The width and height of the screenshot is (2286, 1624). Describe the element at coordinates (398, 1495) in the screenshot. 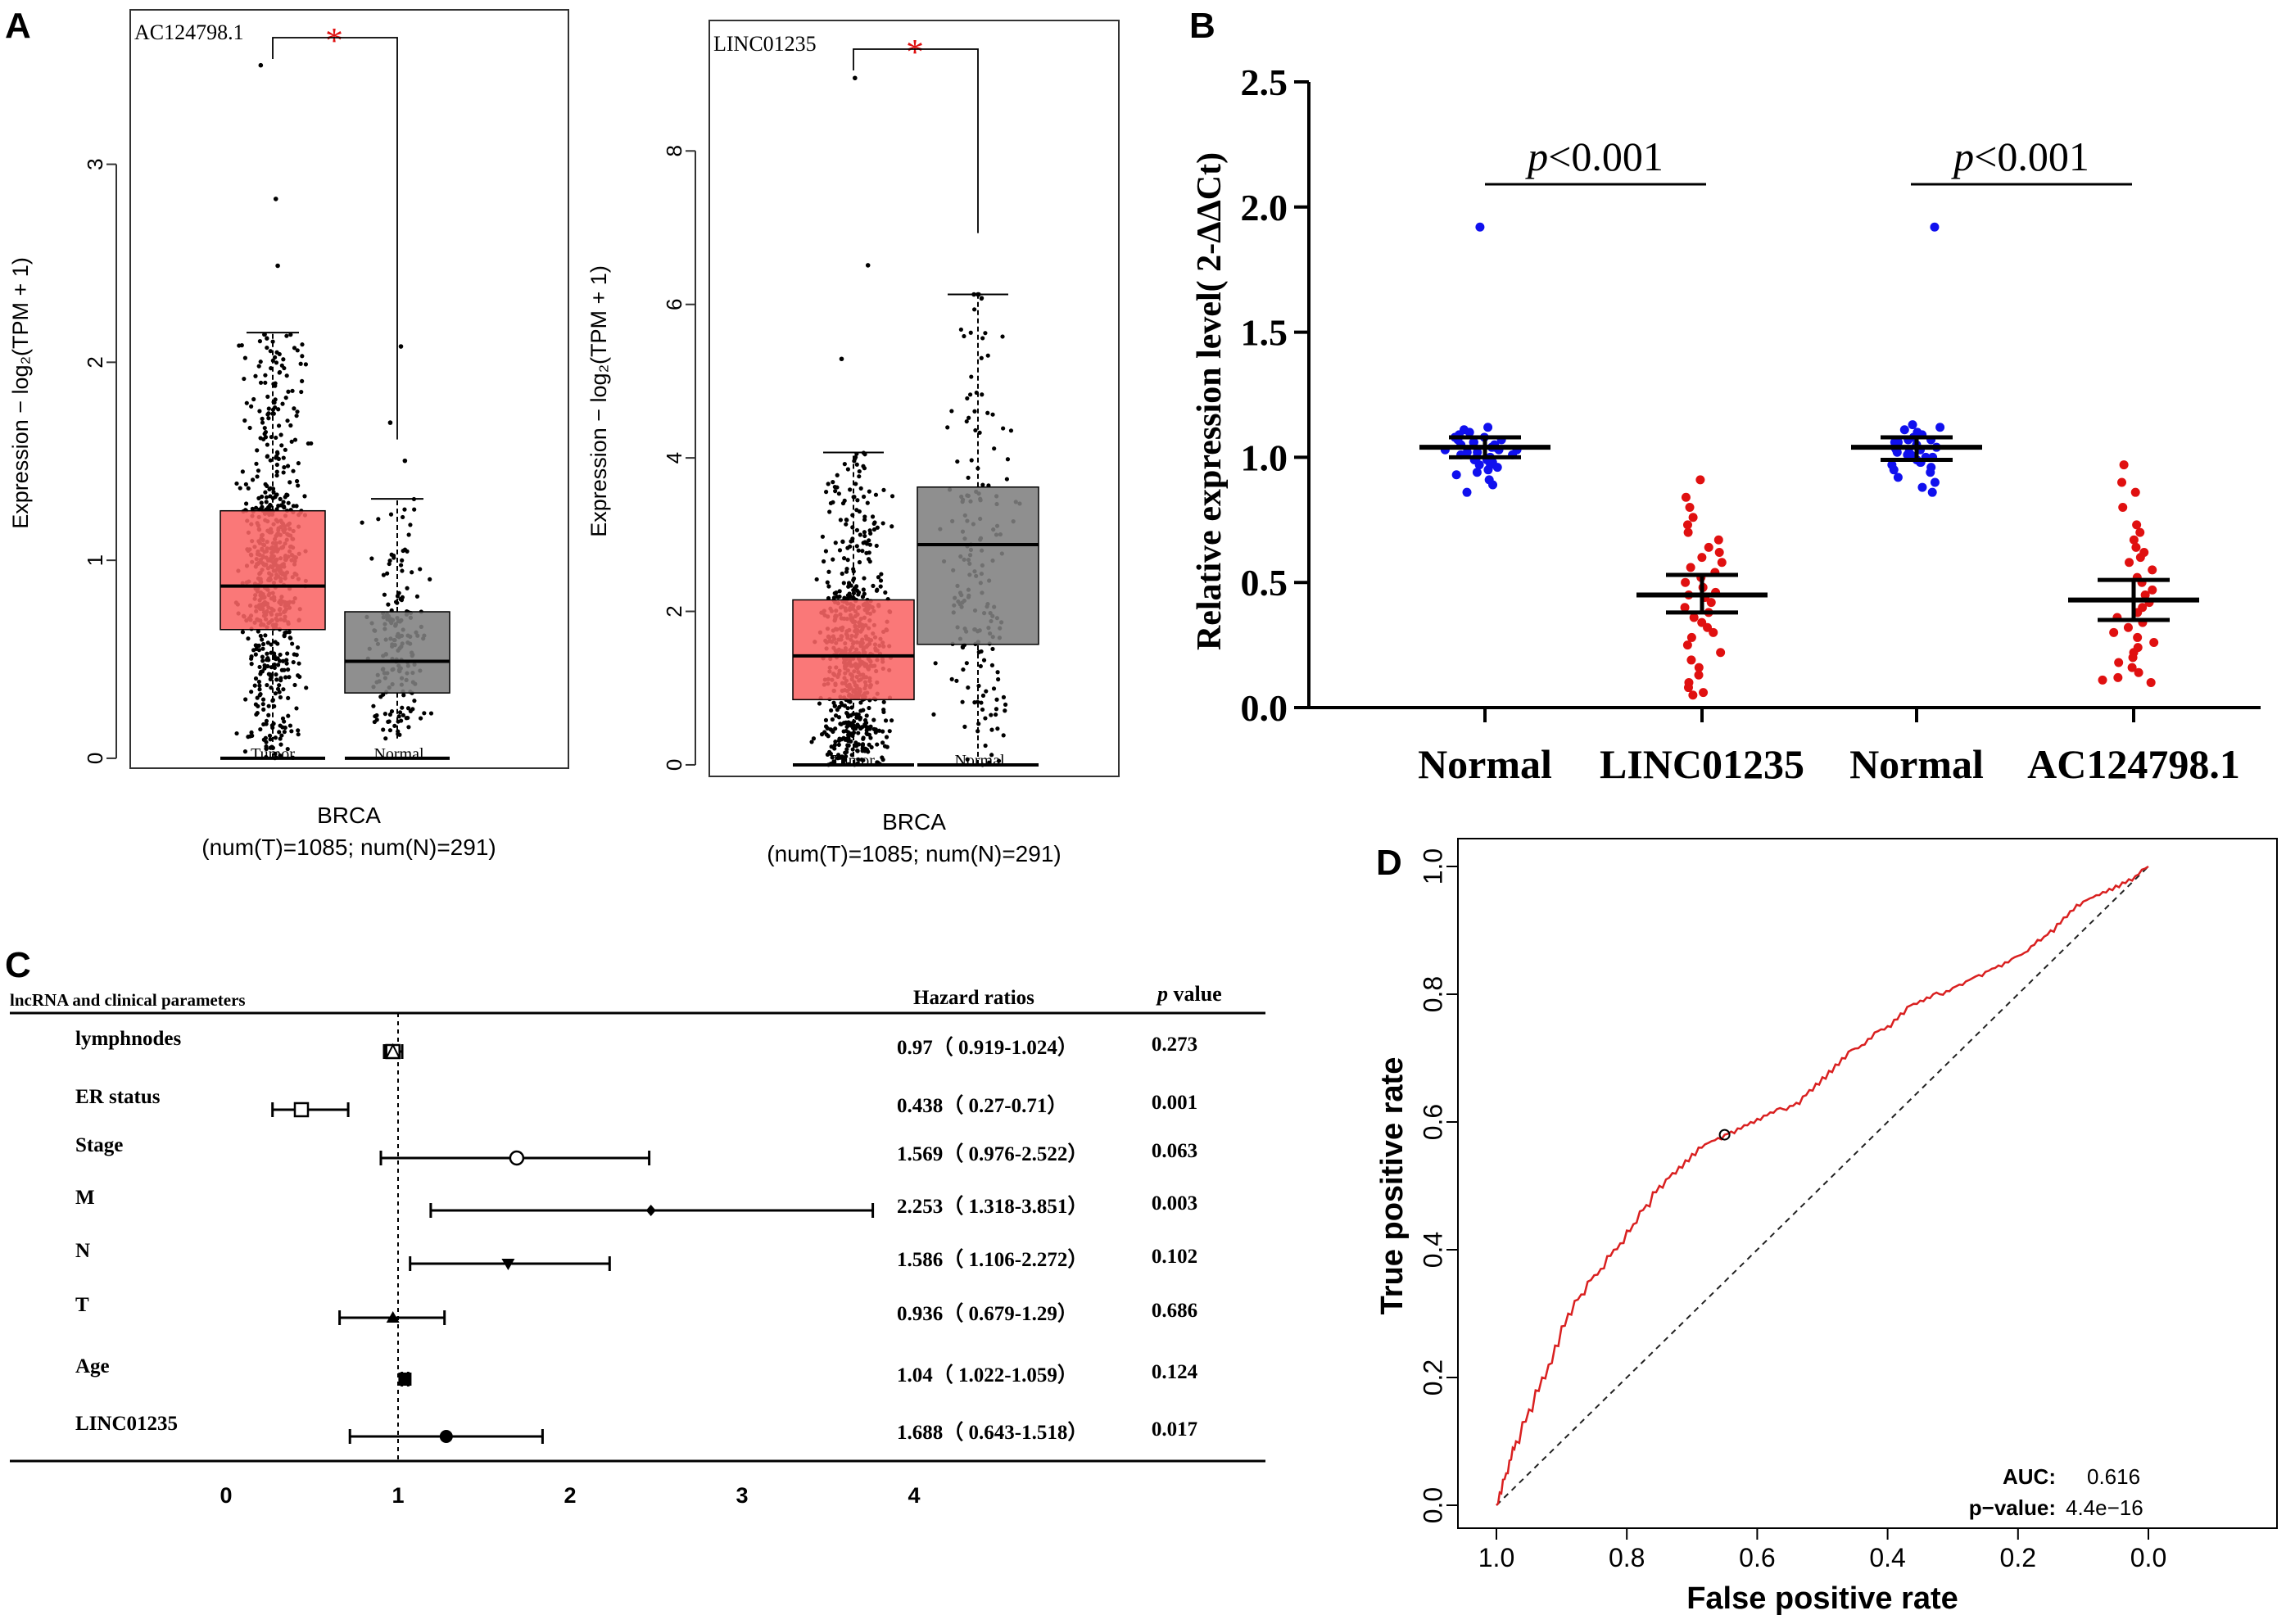

I see `x-tick-label: 1` at that location.